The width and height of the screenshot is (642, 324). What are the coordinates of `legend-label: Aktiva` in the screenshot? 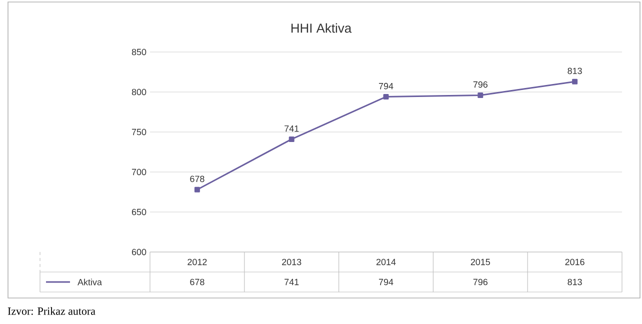 It's located at (90, 282).